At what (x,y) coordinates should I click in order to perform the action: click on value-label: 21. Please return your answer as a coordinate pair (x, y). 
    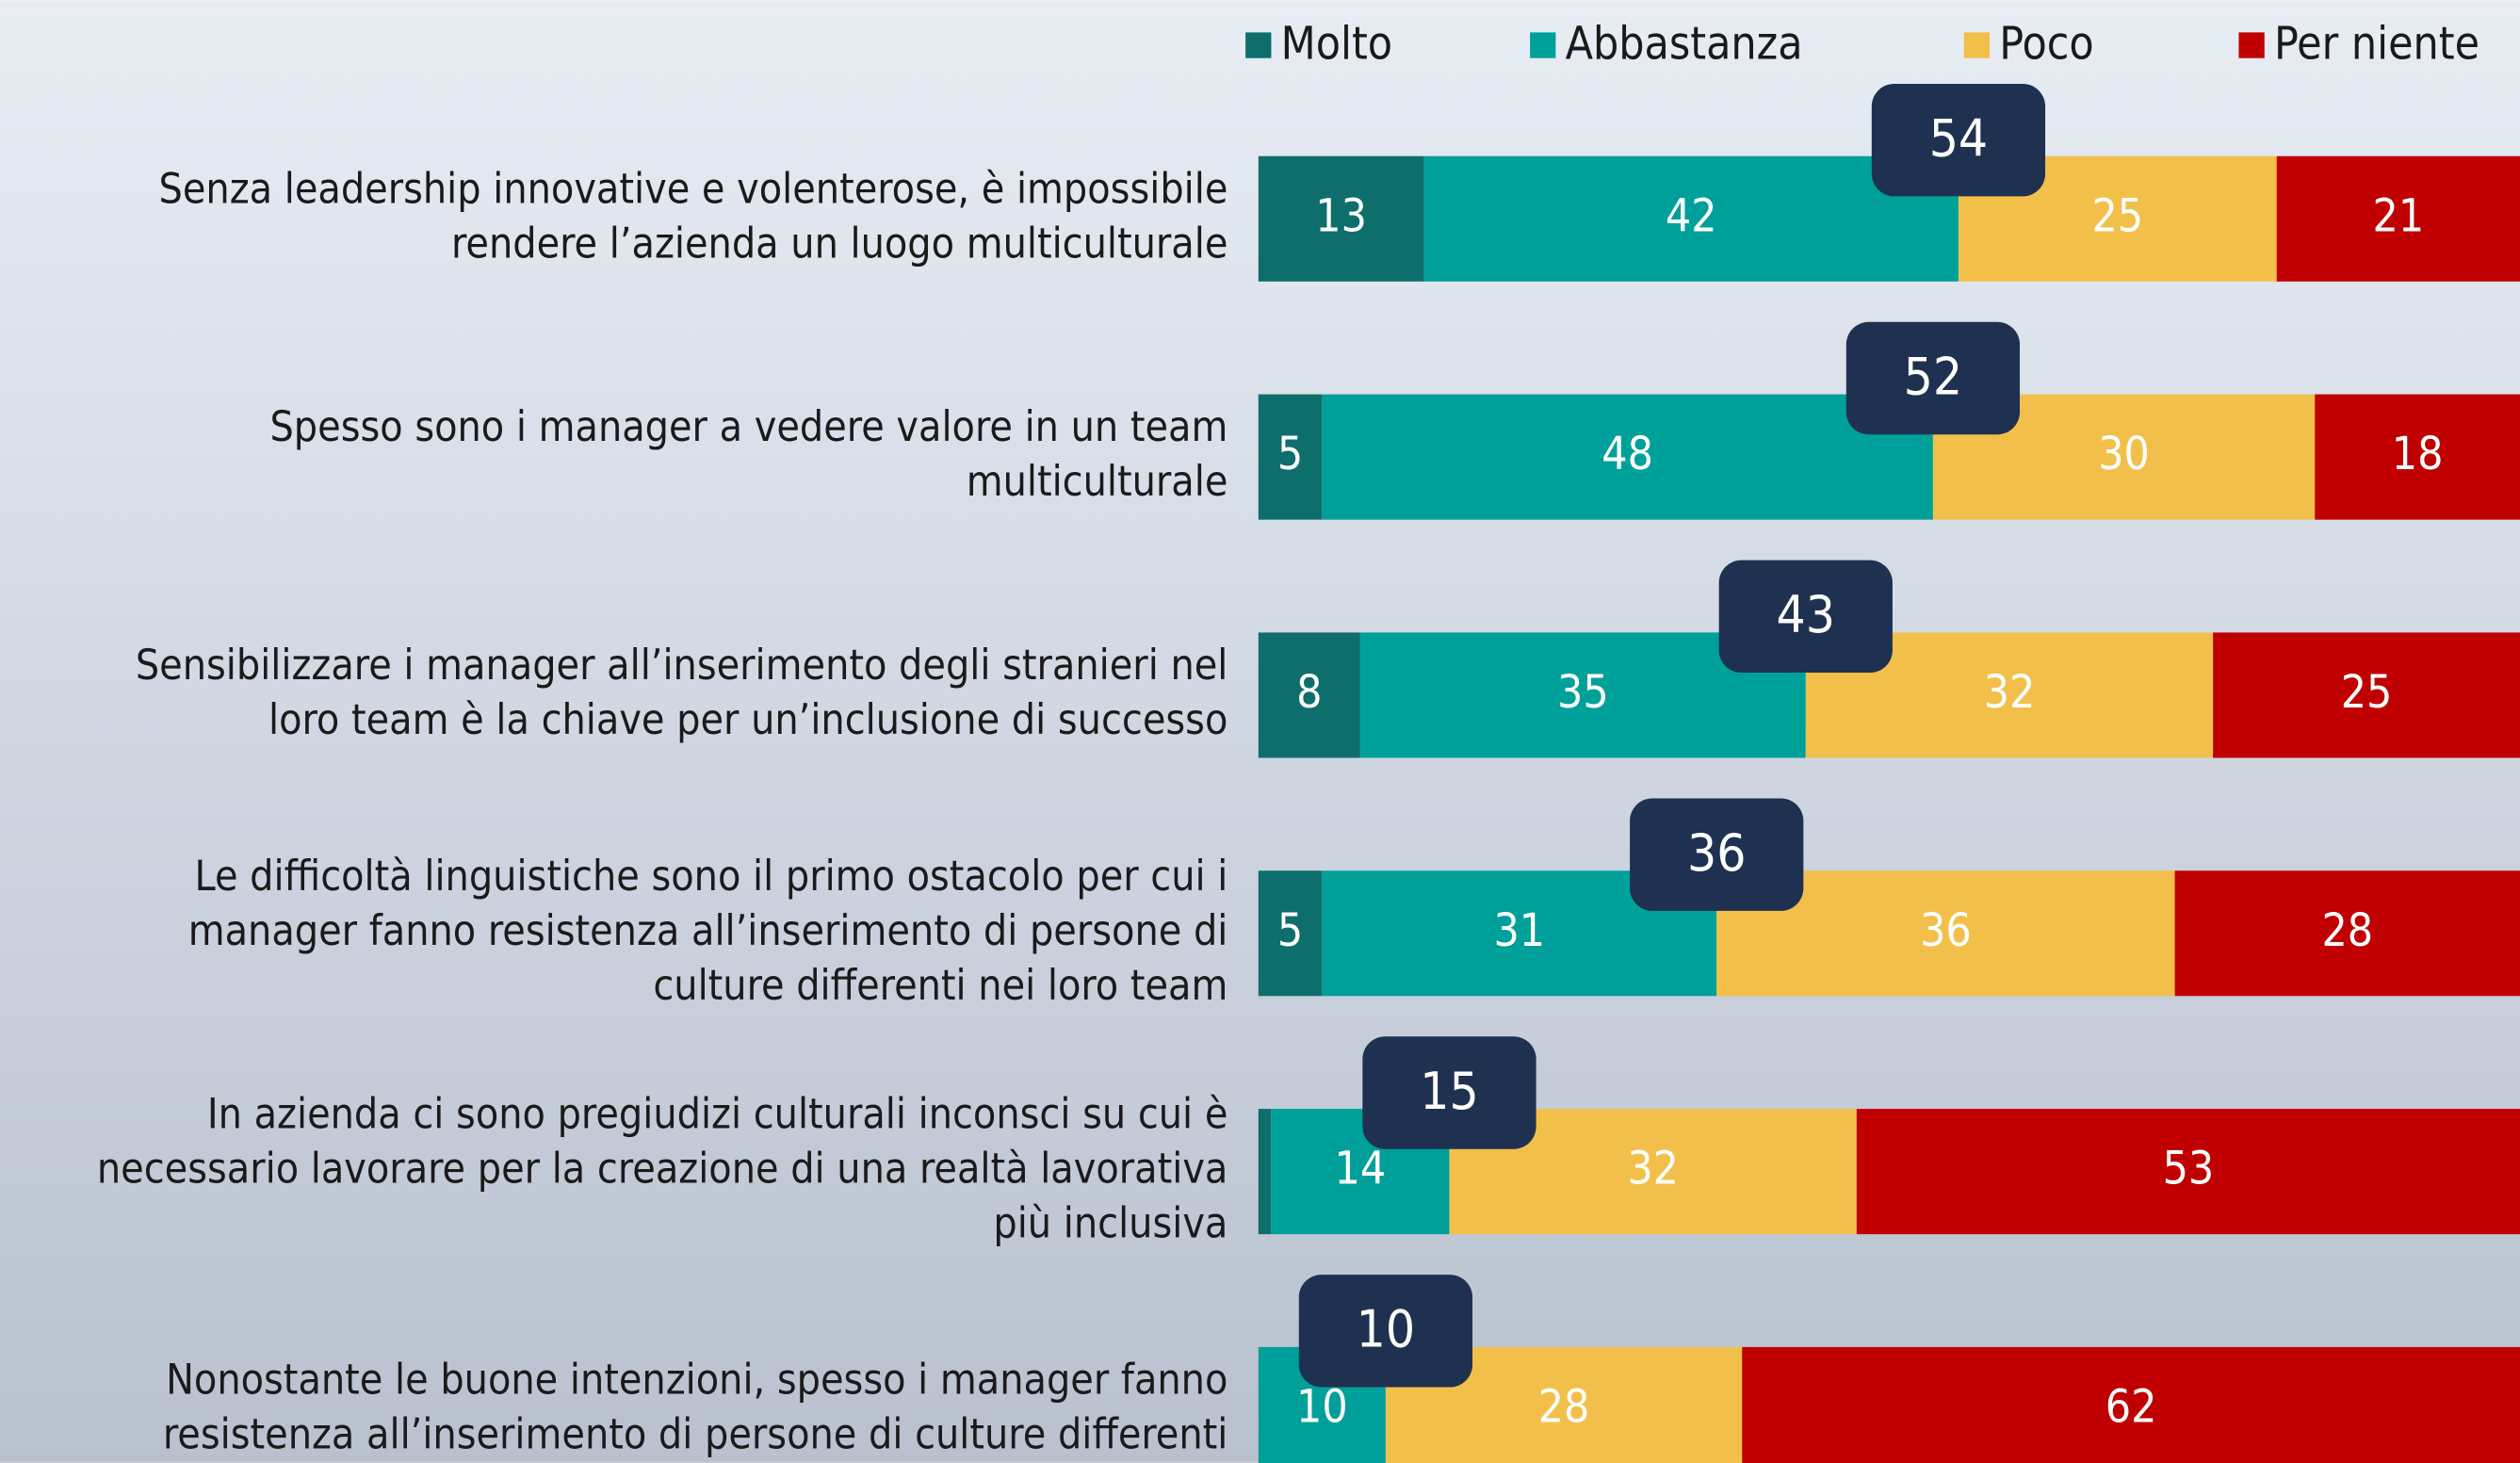
    Looking at the image, I should click on (2399, 216).